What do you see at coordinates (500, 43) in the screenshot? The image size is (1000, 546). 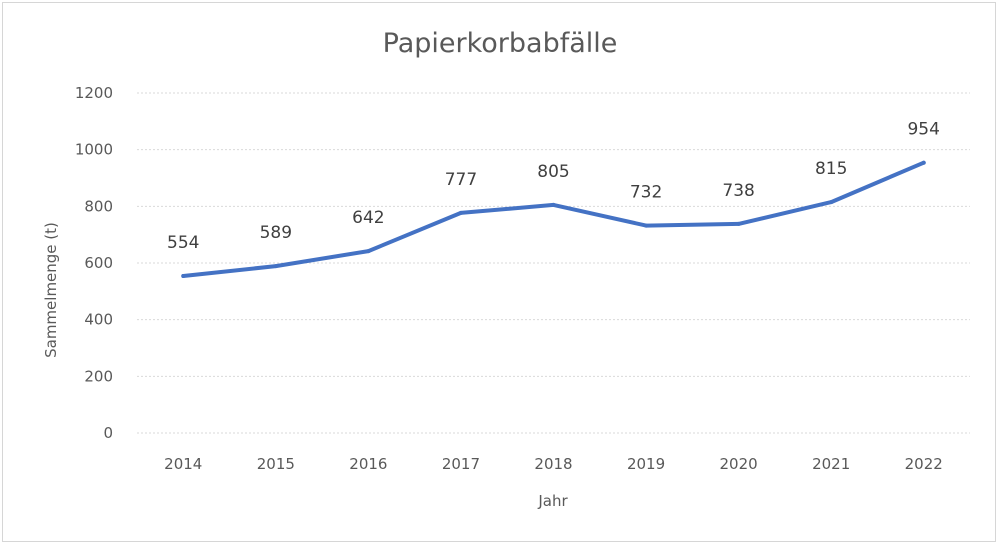 I see `chart-title: Papierkorbabfälle` at bounding box center [500, 43].